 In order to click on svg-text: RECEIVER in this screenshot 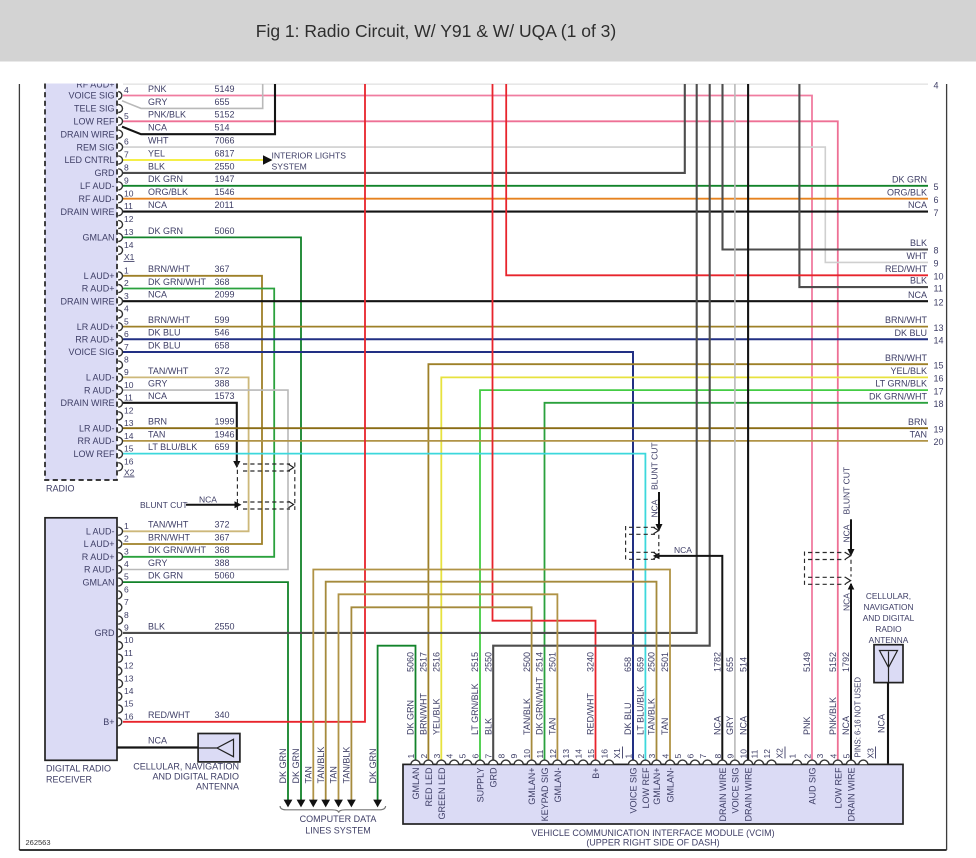, I will do `click(69, 780)`.